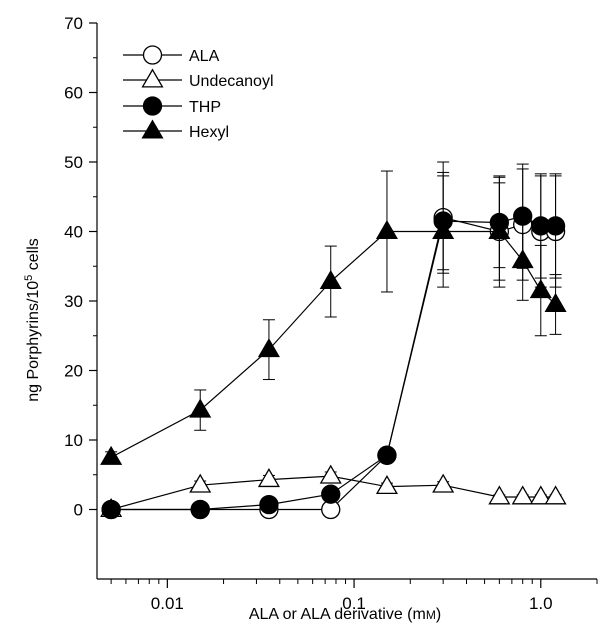 Image resolution: width=615 pixels, height=628 pixels. What do you see at coordinates (33, 256) in the screenshot?
I see `y-axis-label-post: cells` at bounding box center [33, 256].